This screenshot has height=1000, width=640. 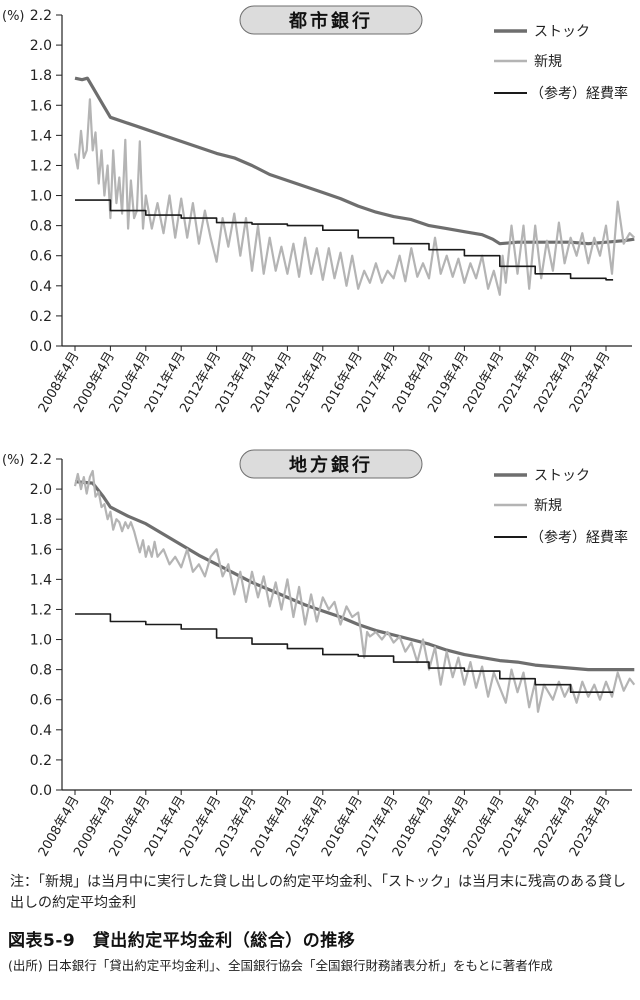 I want to click on chart-title: 都市銀行, so click(x=330, y=21).